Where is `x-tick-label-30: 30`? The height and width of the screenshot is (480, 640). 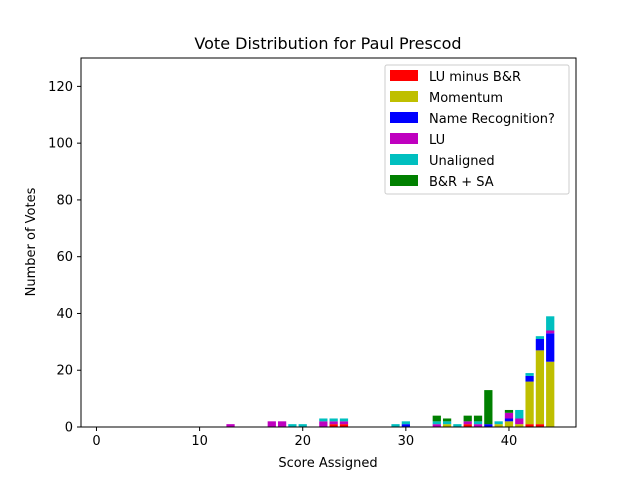
x-tick-label-30: 30 is located at coordinates (406, 441).